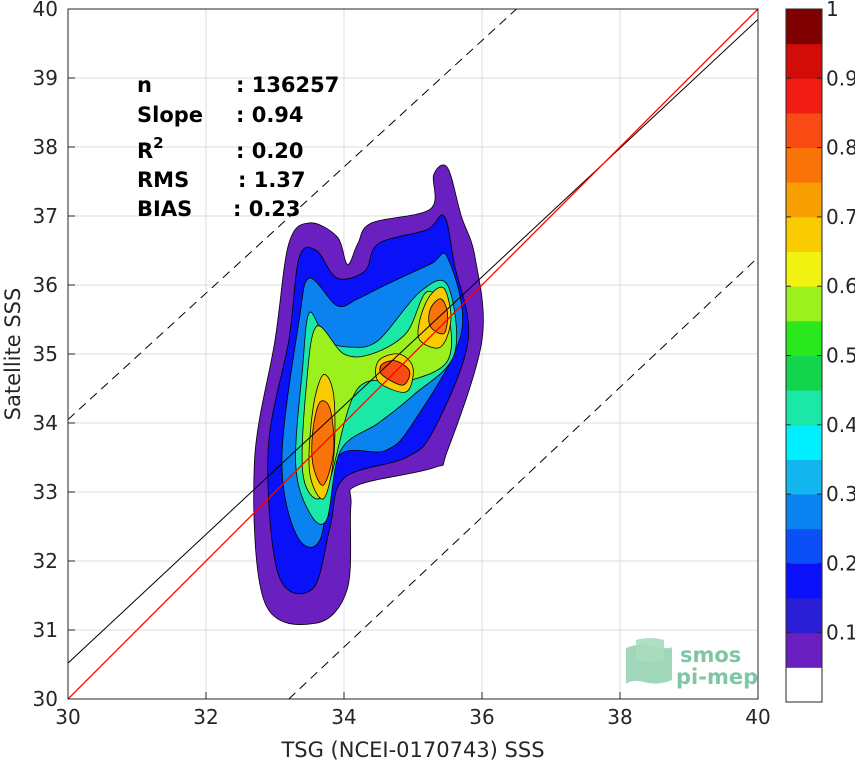  Describe the element at coordinates (45, 699) in the screenshot. I see `y-tick-label: 30` at that location.